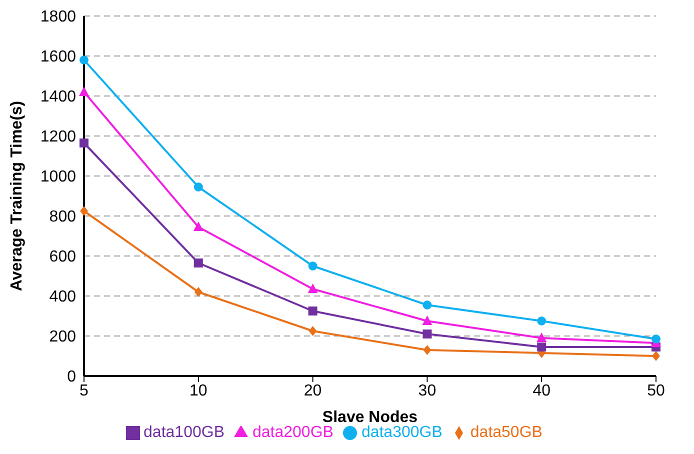  What do you see at coordinates (58, 57) in the screenshot?
I see `y-tick-label: 1600` at bounding box center [58, 57].